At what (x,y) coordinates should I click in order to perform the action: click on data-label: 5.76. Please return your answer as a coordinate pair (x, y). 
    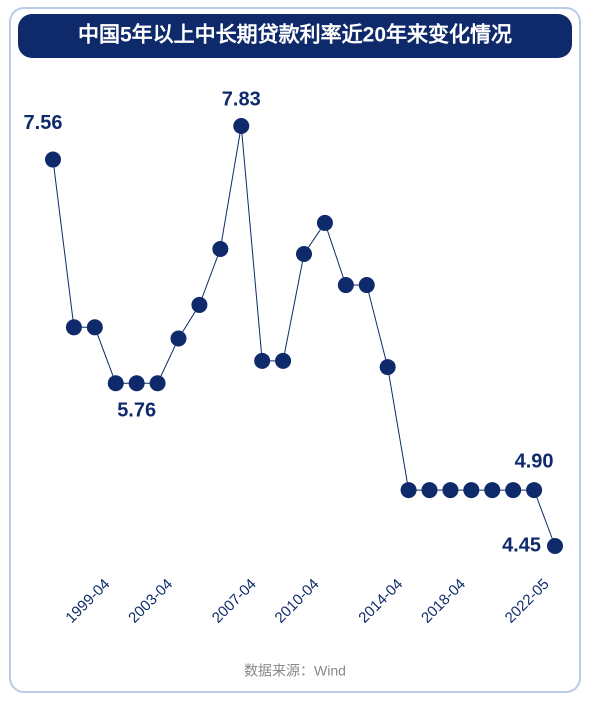
    Looking at the image, I should click on (136, 411).